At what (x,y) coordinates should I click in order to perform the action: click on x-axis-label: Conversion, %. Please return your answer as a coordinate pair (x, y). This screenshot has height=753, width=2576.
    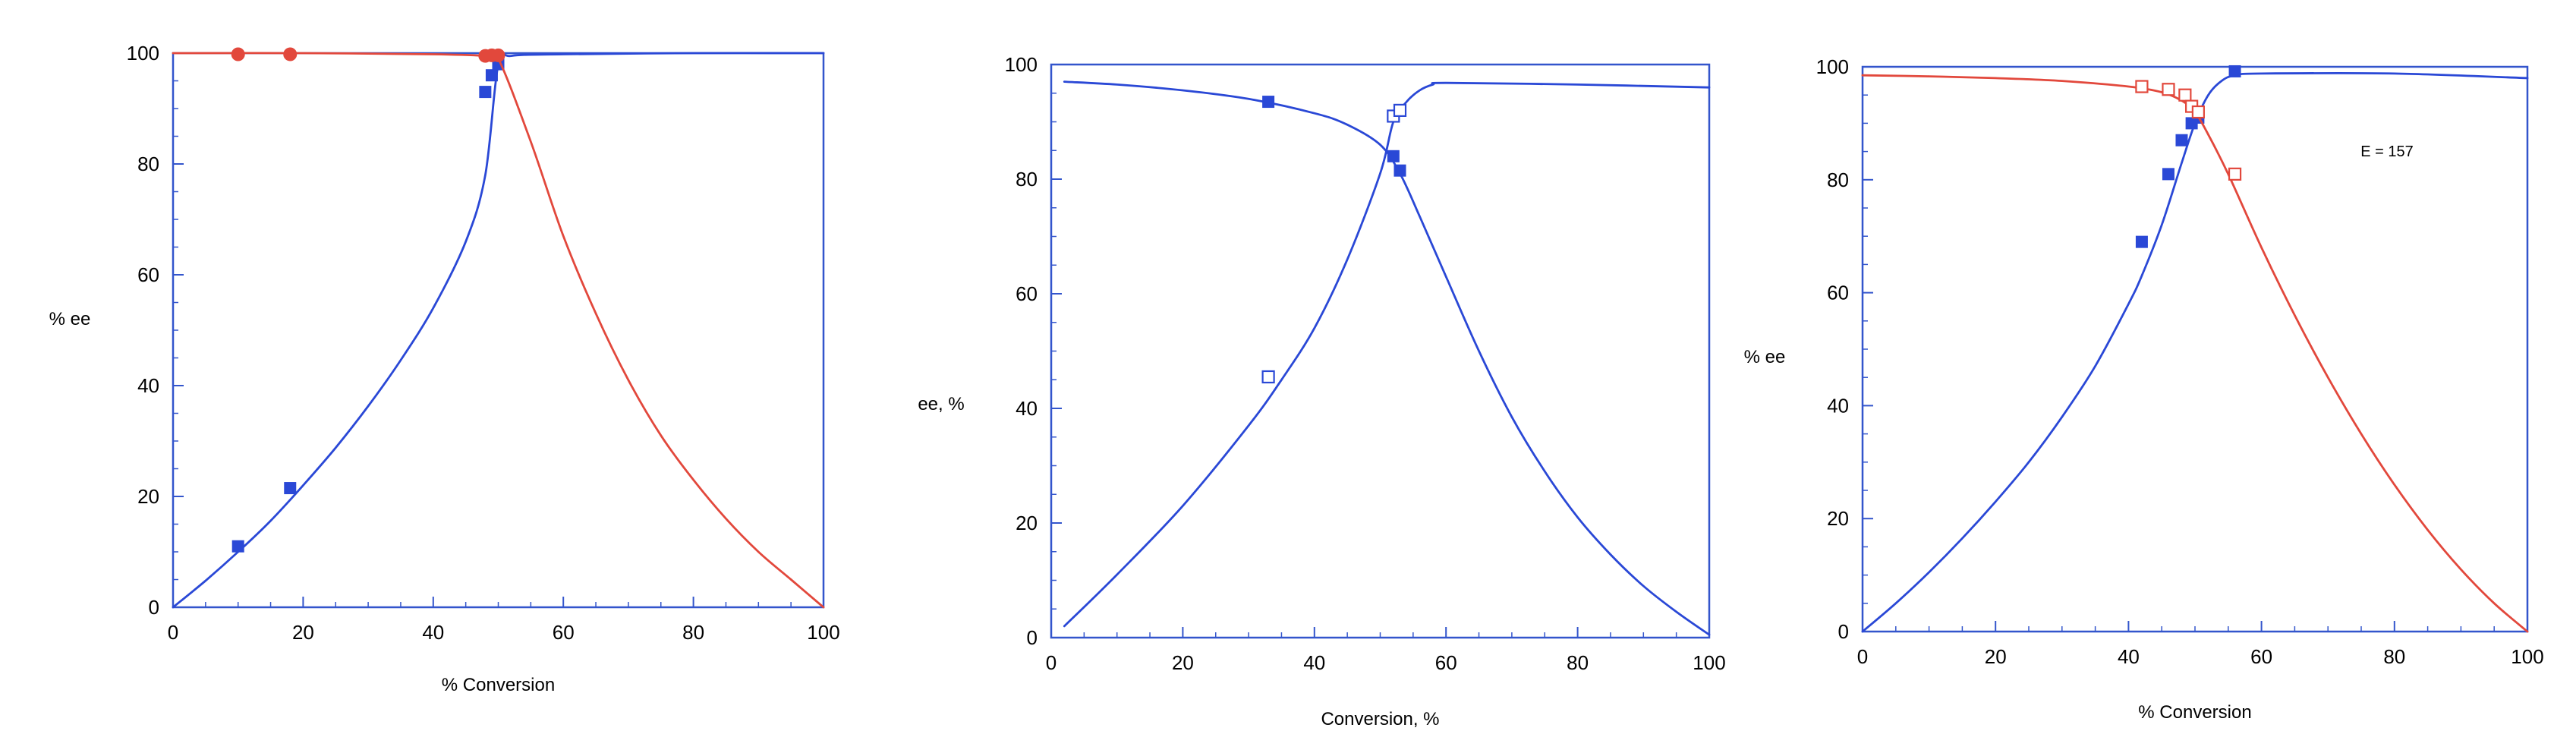
    Looking at the image, I should click on (1380, 719).